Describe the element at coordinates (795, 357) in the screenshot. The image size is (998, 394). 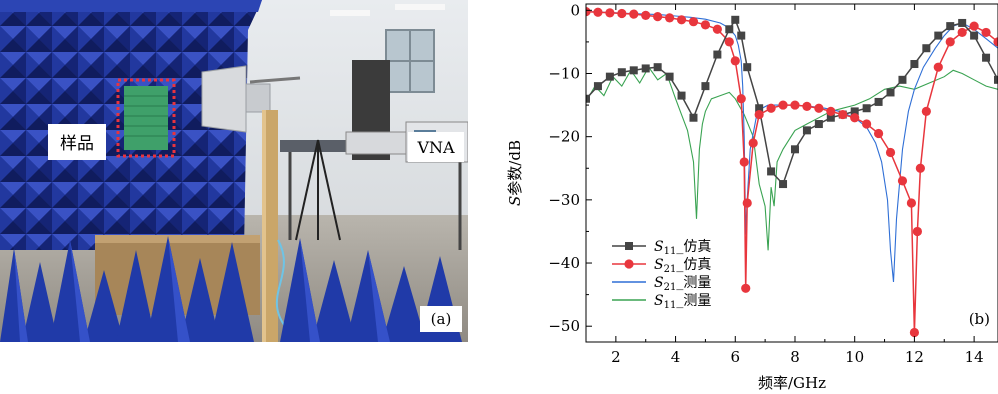
I see `x-tick-label: 8` at that location.